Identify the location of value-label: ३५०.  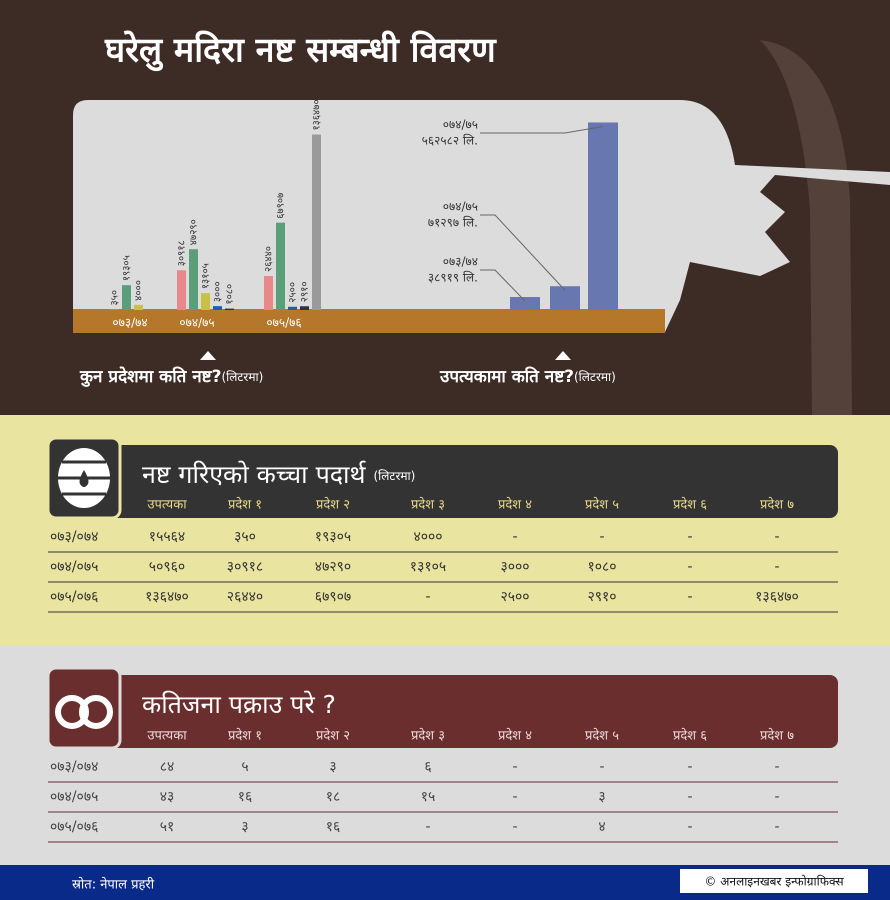
(115, 298).